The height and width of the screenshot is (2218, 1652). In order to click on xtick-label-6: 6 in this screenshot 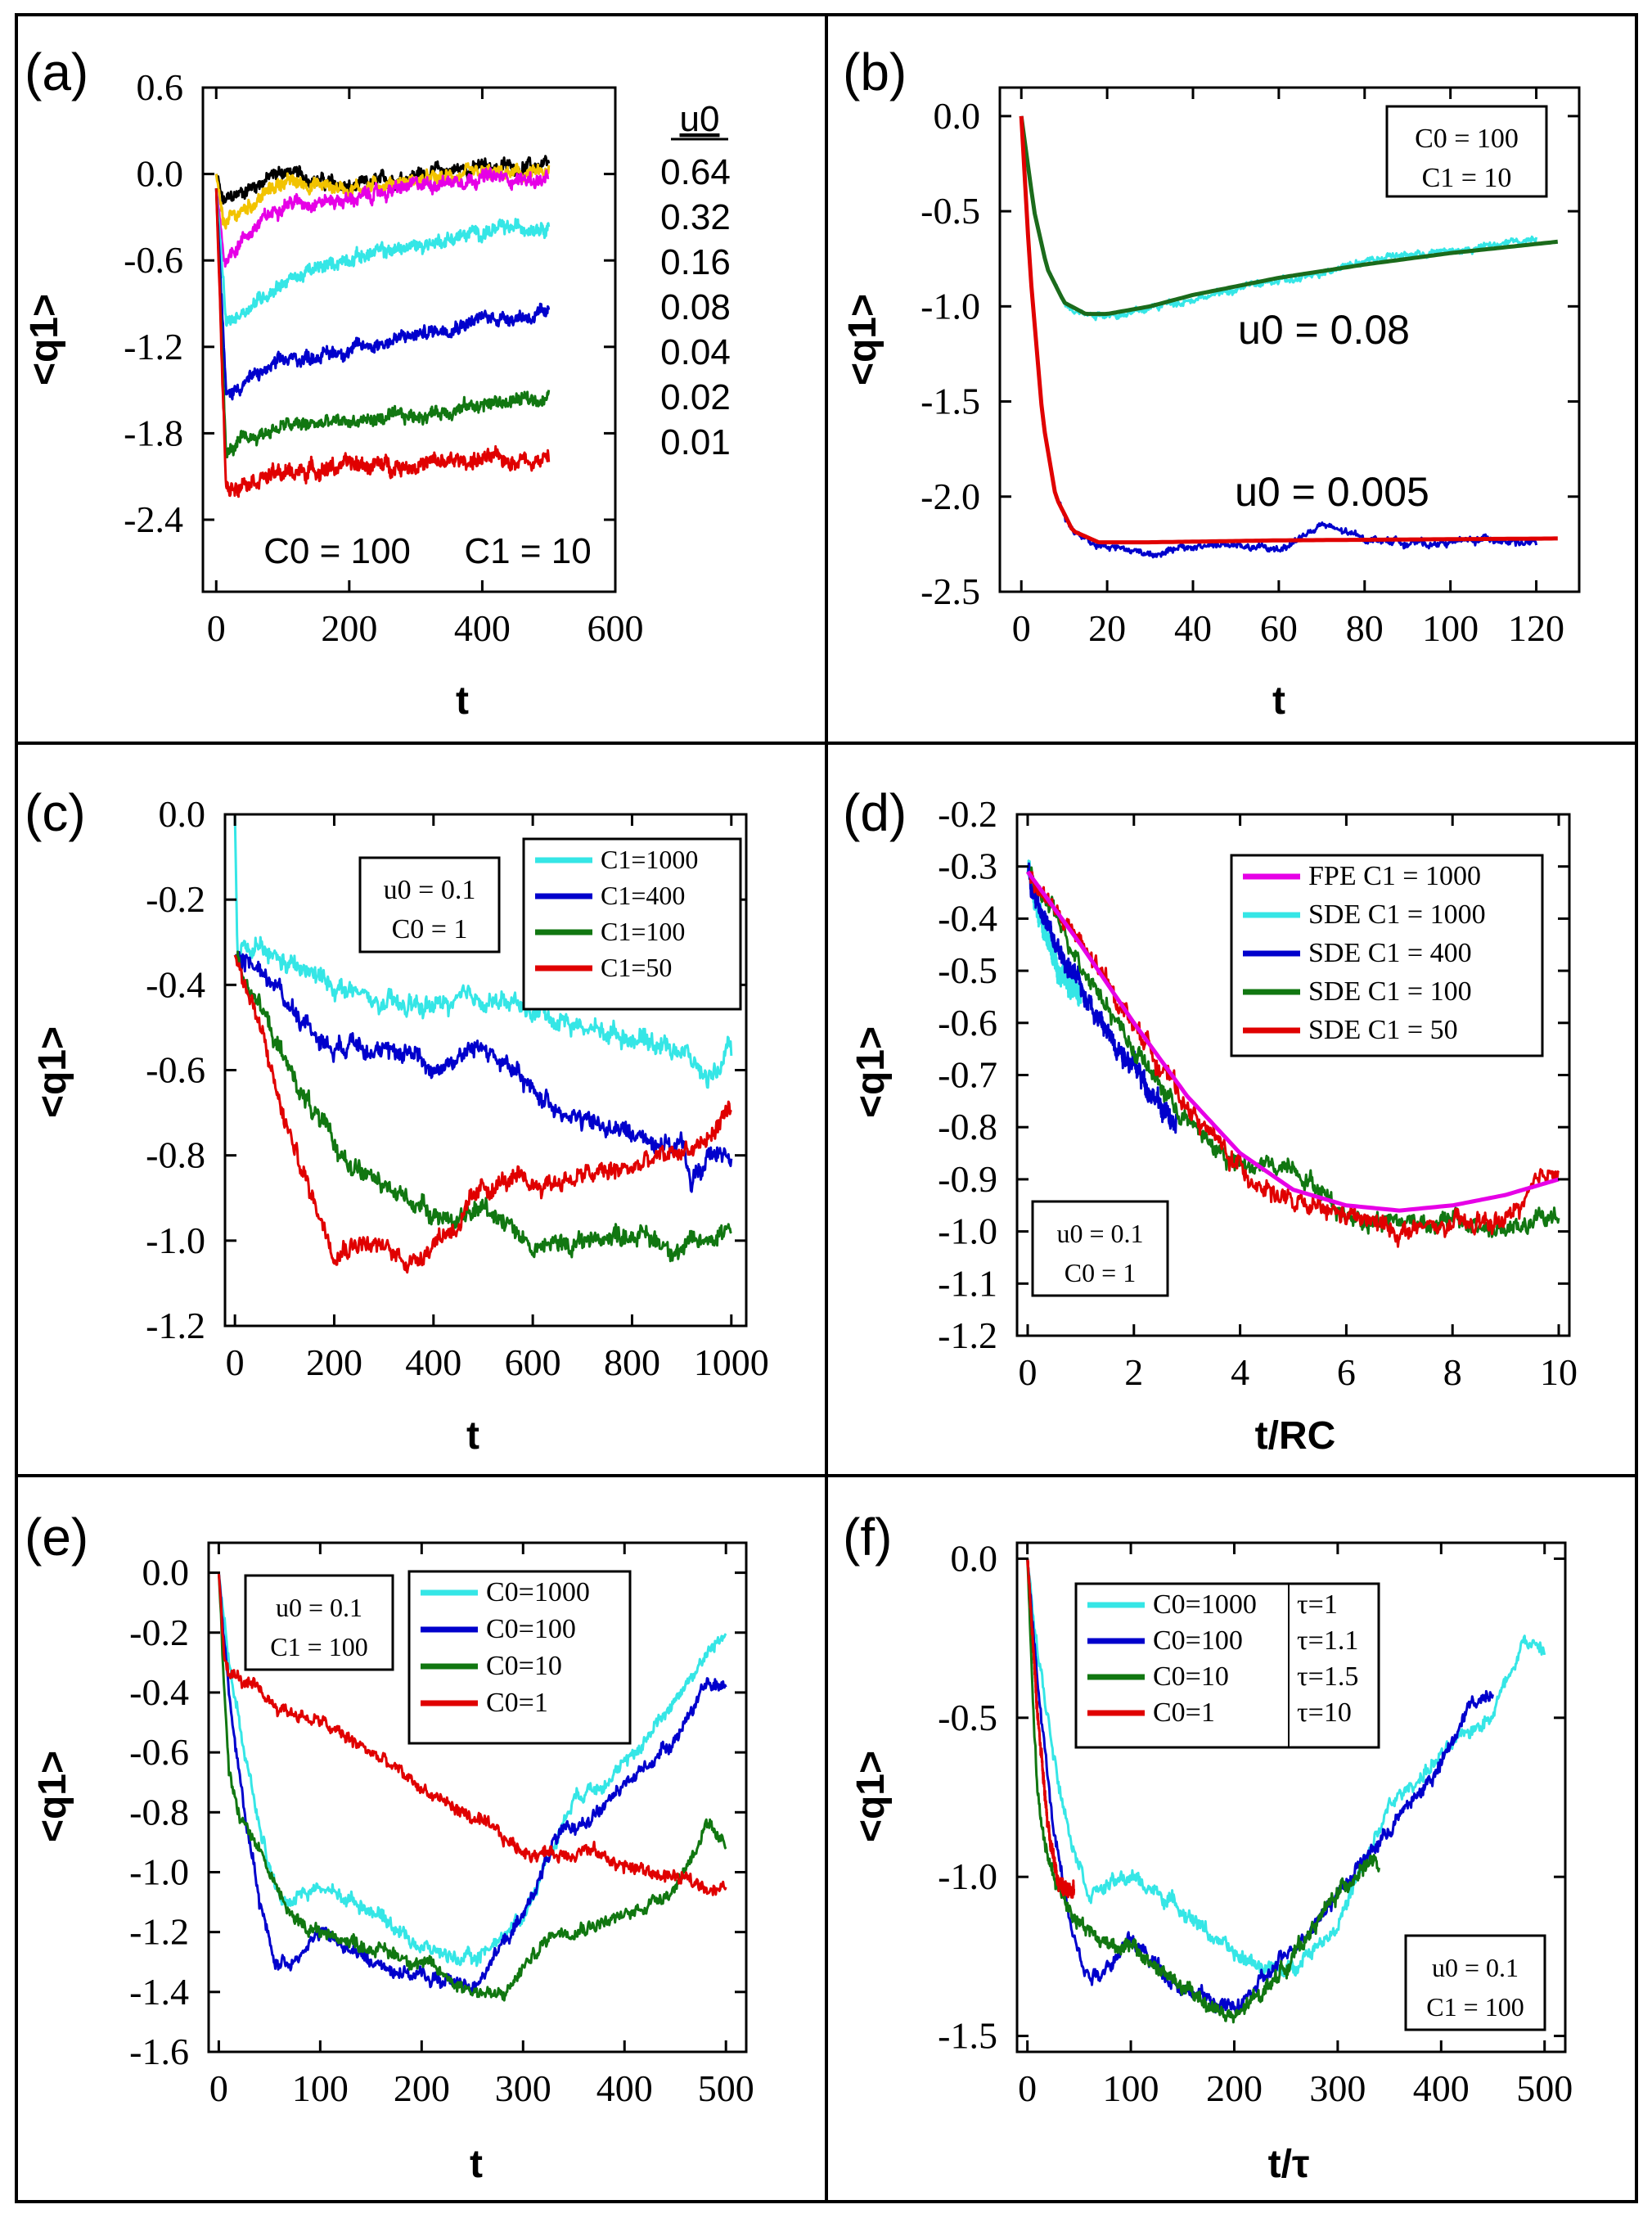, I will do `click(1346, 1372)`.